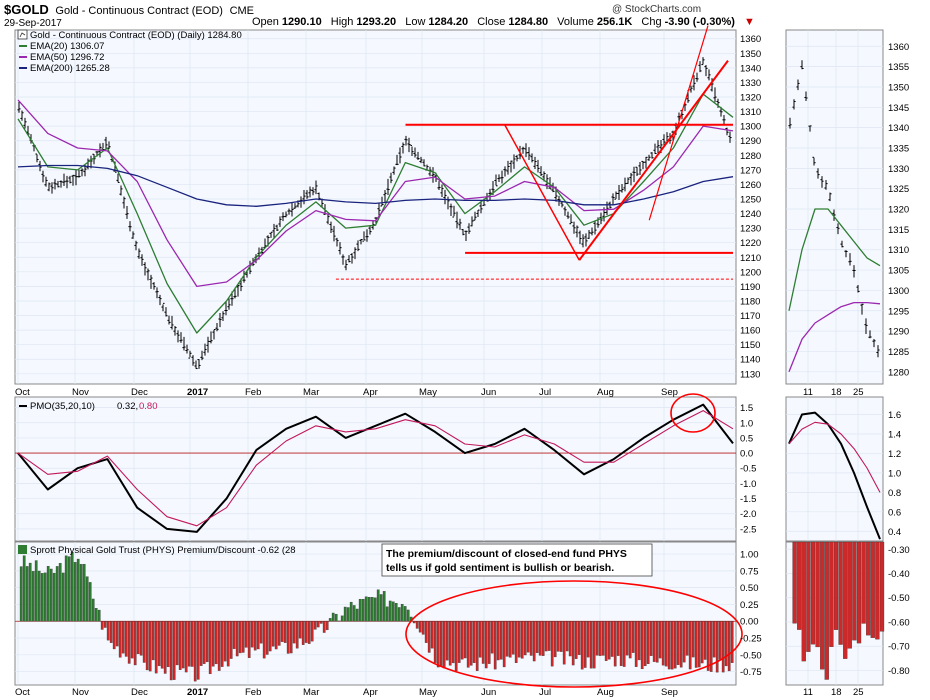 This screenshot has height=700, width=930. I want to click on y-tick-label: 1130, so click(750, 374).